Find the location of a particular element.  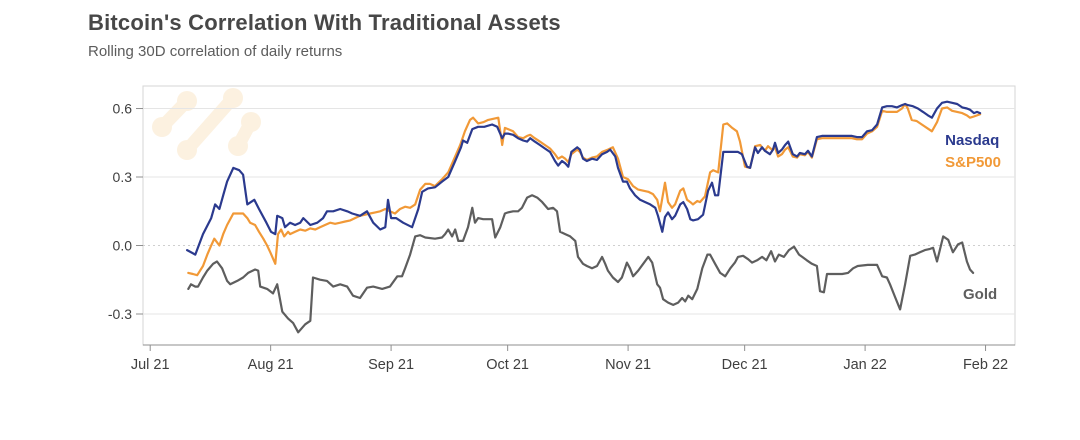

y-tick-label: -0.3 is located at coordinates (120, 314).